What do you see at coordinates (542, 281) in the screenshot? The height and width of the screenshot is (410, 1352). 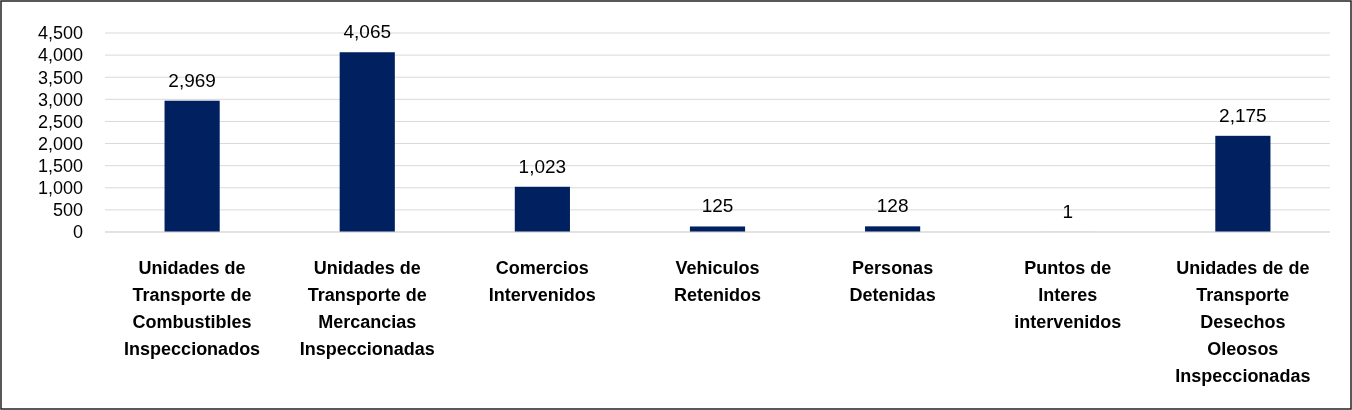 I see `x-tick-label: Comercios Intervenidos` at bounding box center [542, 281].